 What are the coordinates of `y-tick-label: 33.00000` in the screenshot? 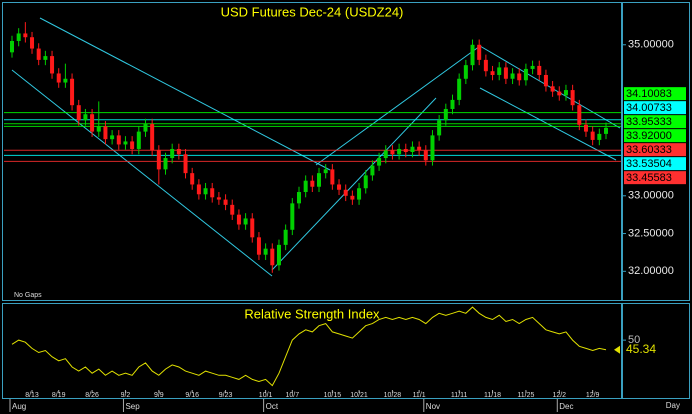 It's located at (651, 196).